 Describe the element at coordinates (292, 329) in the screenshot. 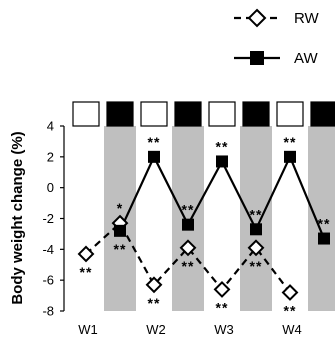

I see `x-tick-label: W4` at that location.